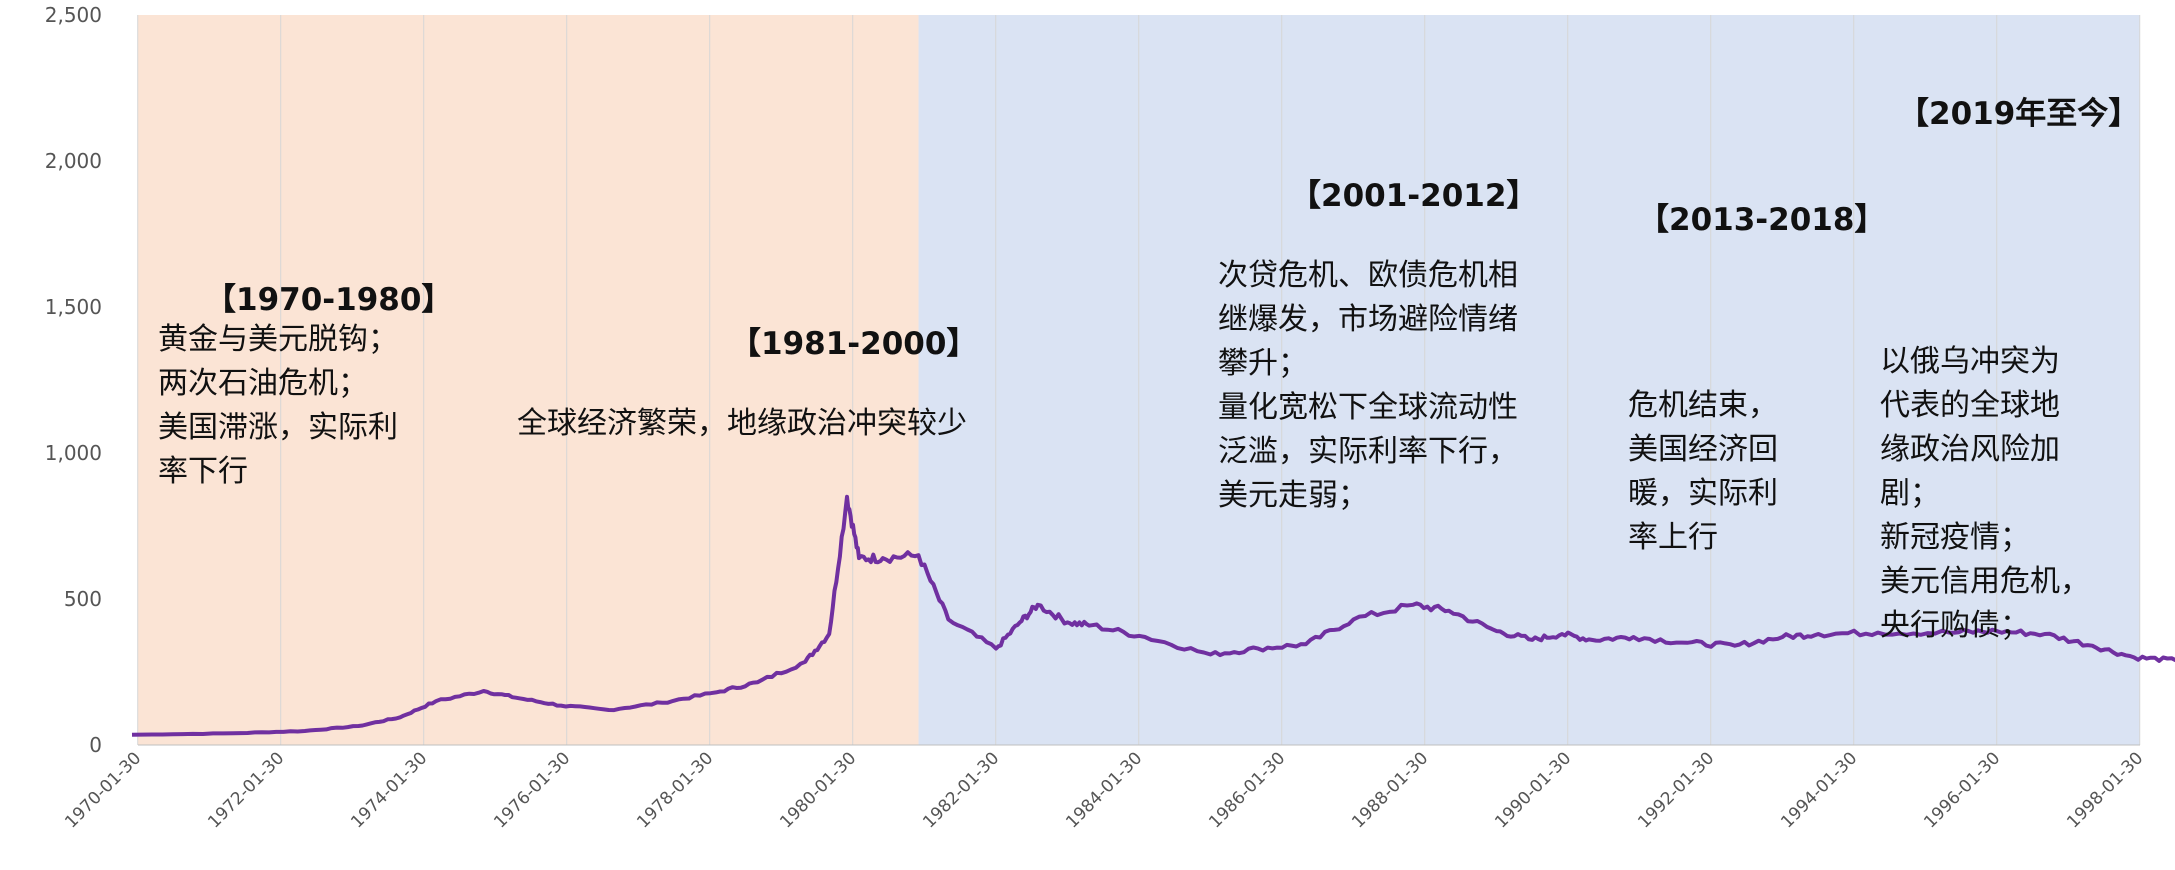  What do you see at coordinates (2105, 790) in the screenshot?
I see `x-tick-label: 1998-01-30` at bounding box center [2105, 790].